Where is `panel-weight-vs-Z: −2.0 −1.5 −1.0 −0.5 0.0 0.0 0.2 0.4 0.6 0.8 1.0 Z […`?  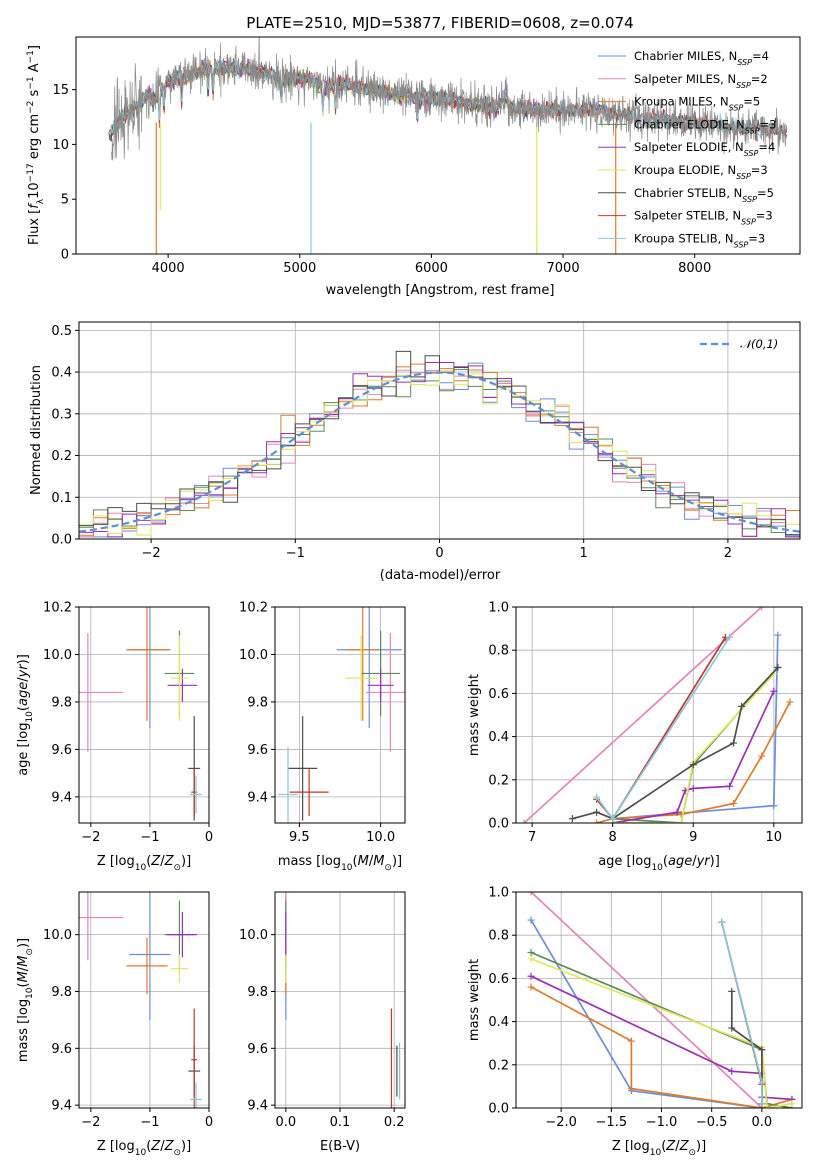
panel-weight-vs-Z: −2.0 −1.5 −1.0 −0.5 0.0 0.0 0.2 0.4 0.6 0.8 1.0 Z [… is located at coordinates (635, 1022).